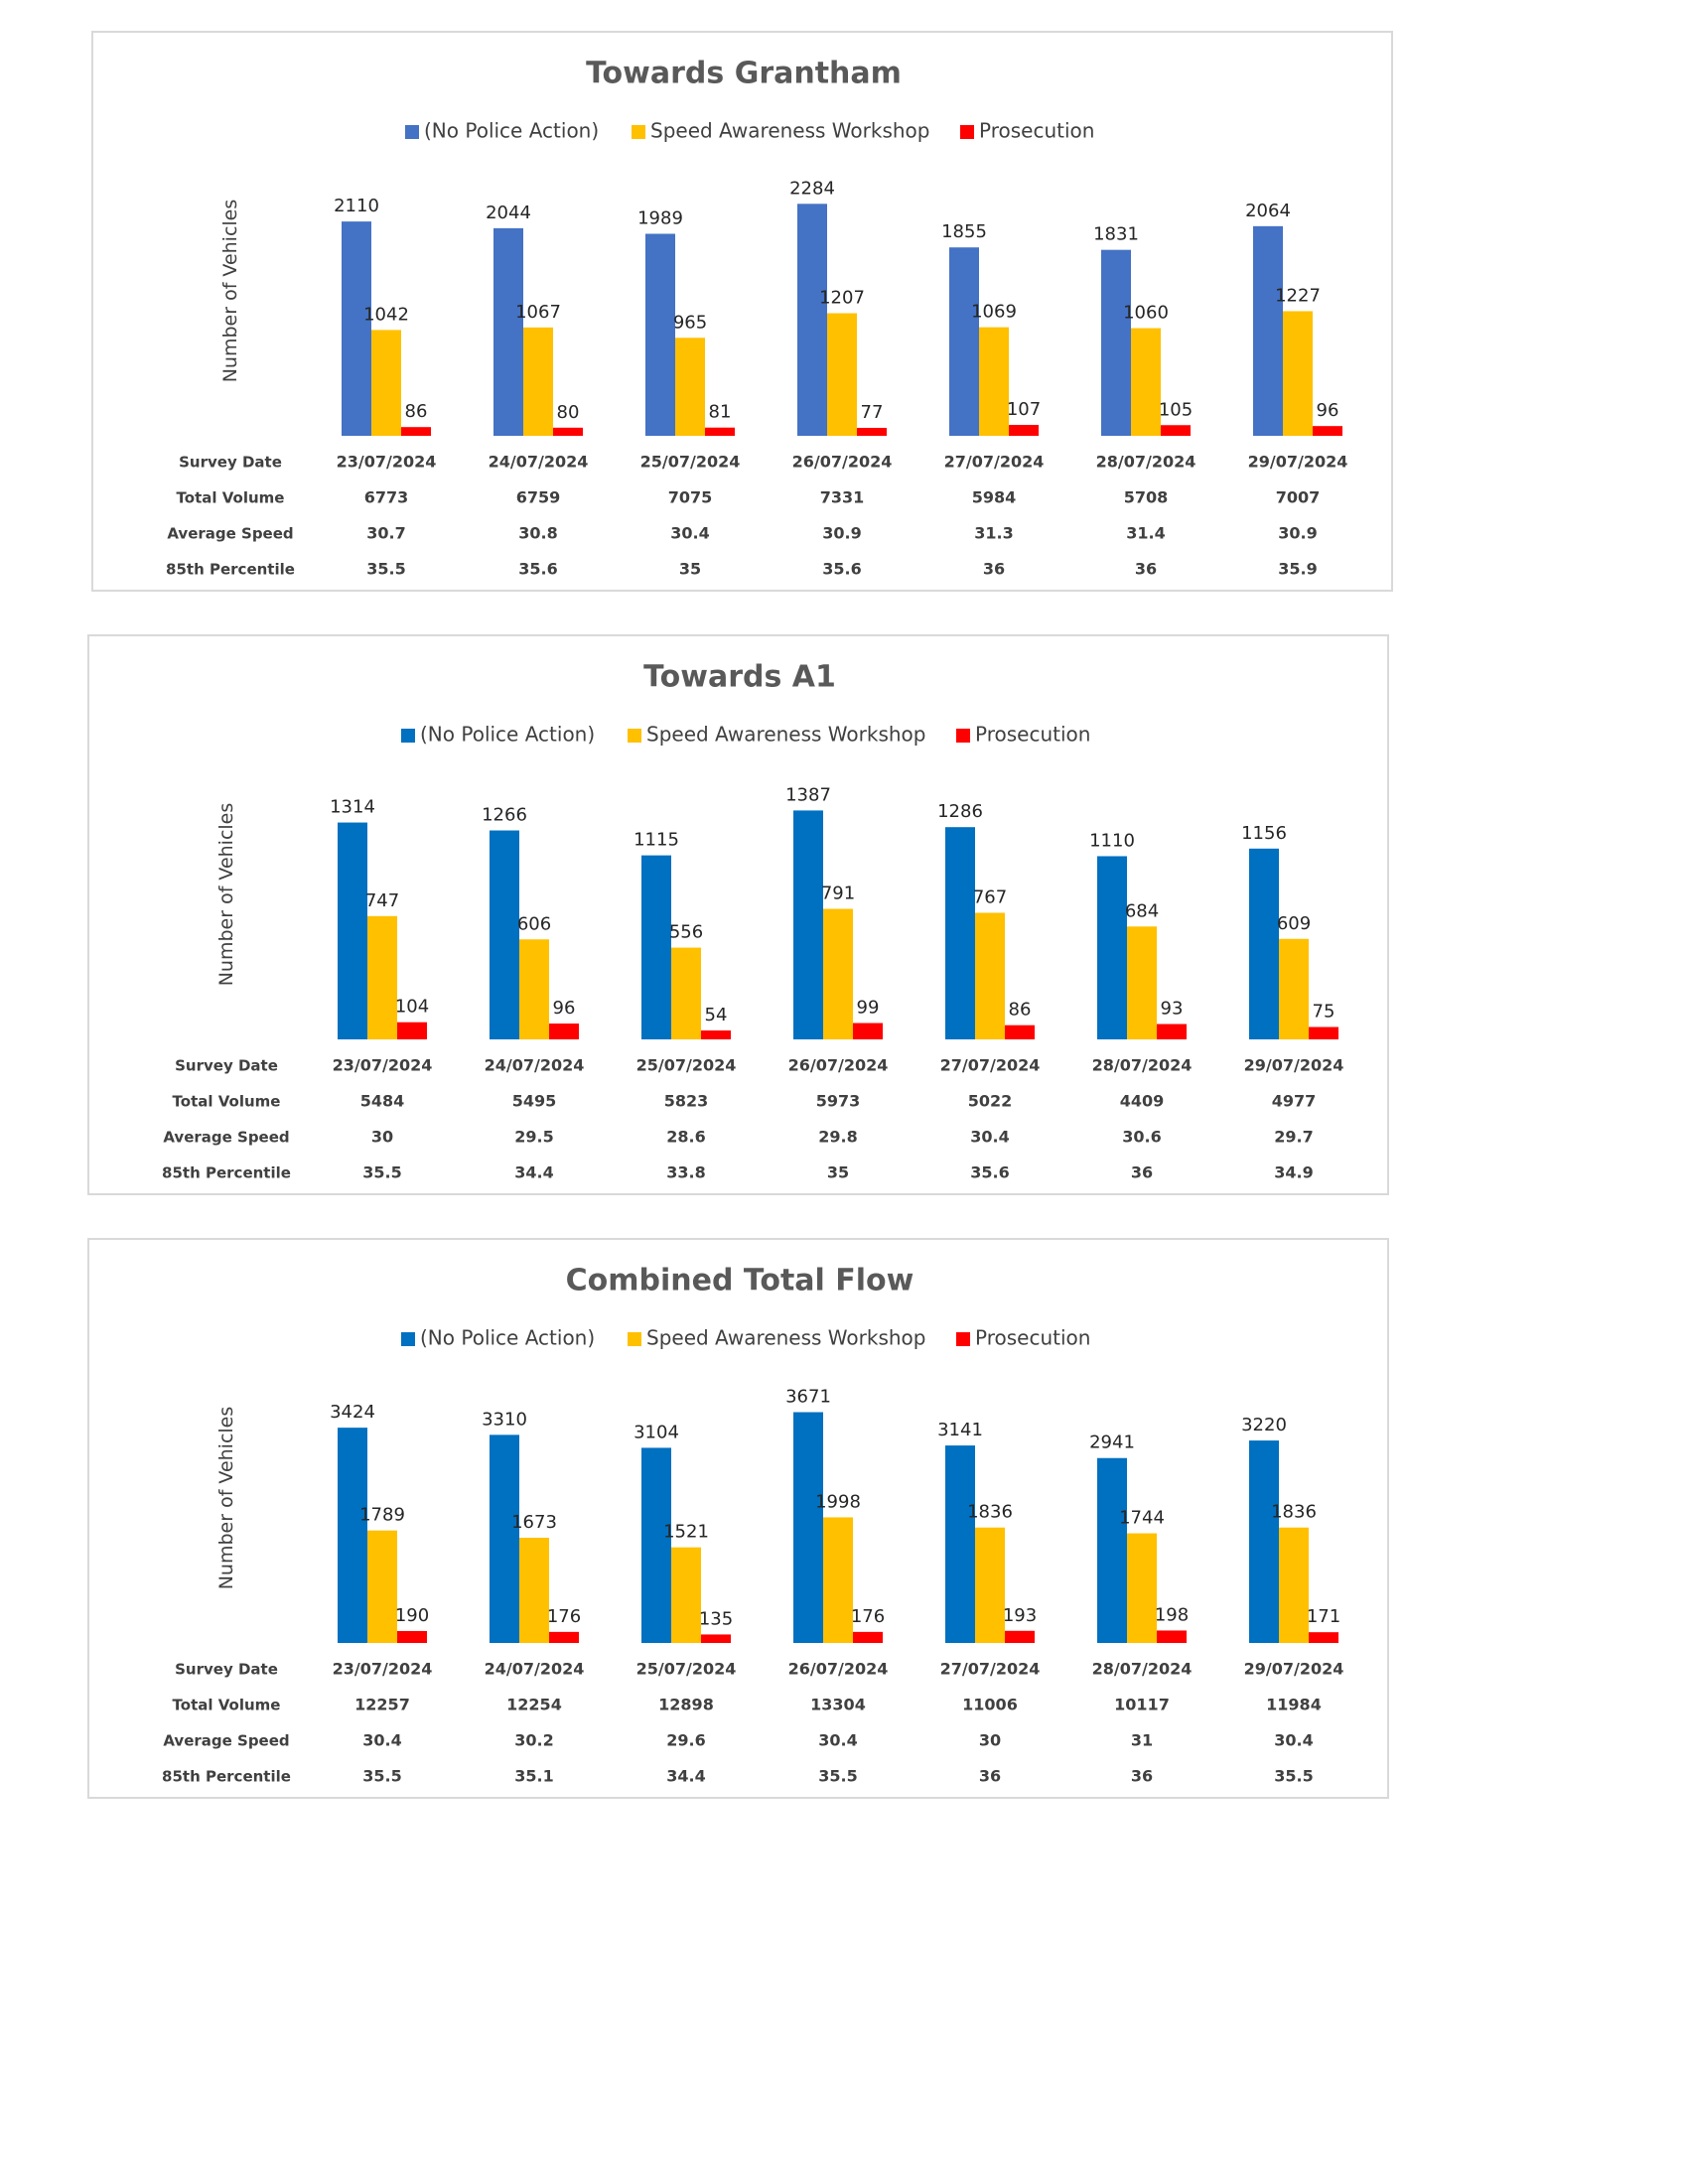 The width and height of the screenshot is (1688, 2184). I want to click on table-cell: 5973, so click(838, 1101).